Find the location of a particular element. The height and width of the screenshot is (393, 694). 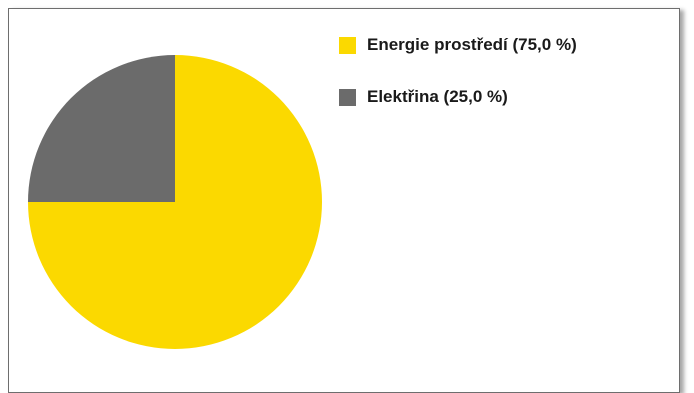

legend-swatch-elektrina is located at coordinates (347, 97).